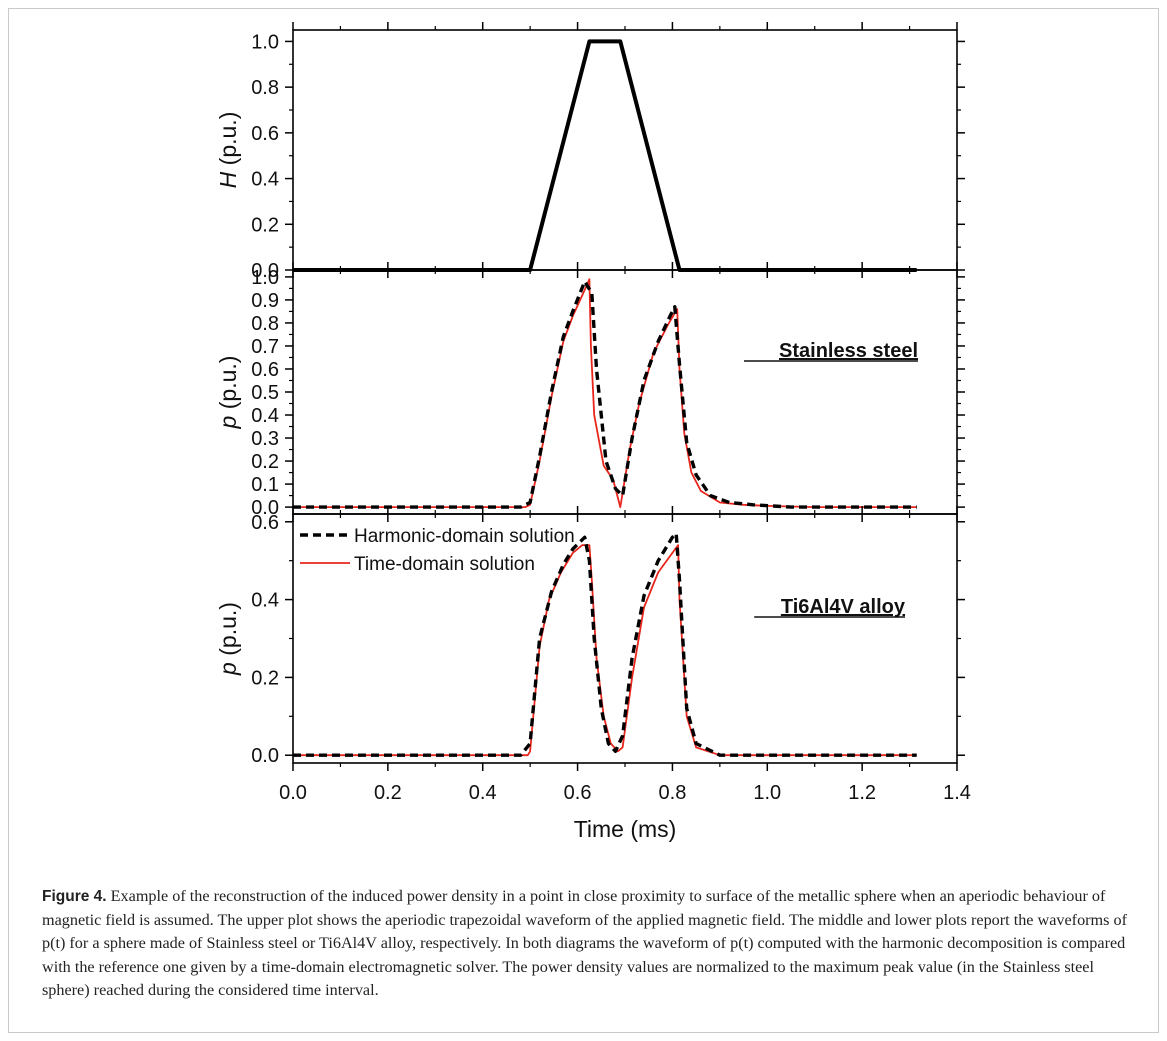  Describe the element at coordinates (848, 351) in the screenshot. I see `panel-annotation: Stainless steel` at that location.